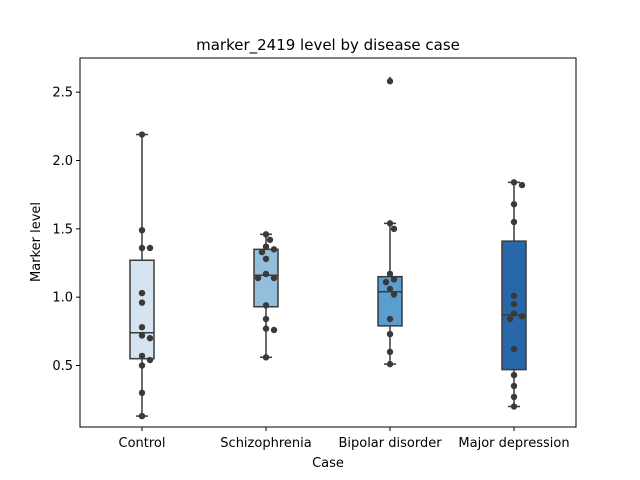 The image size is (640, 480). I want to click on chart-title: marker_2419 level by disease case, so click(328, 45).